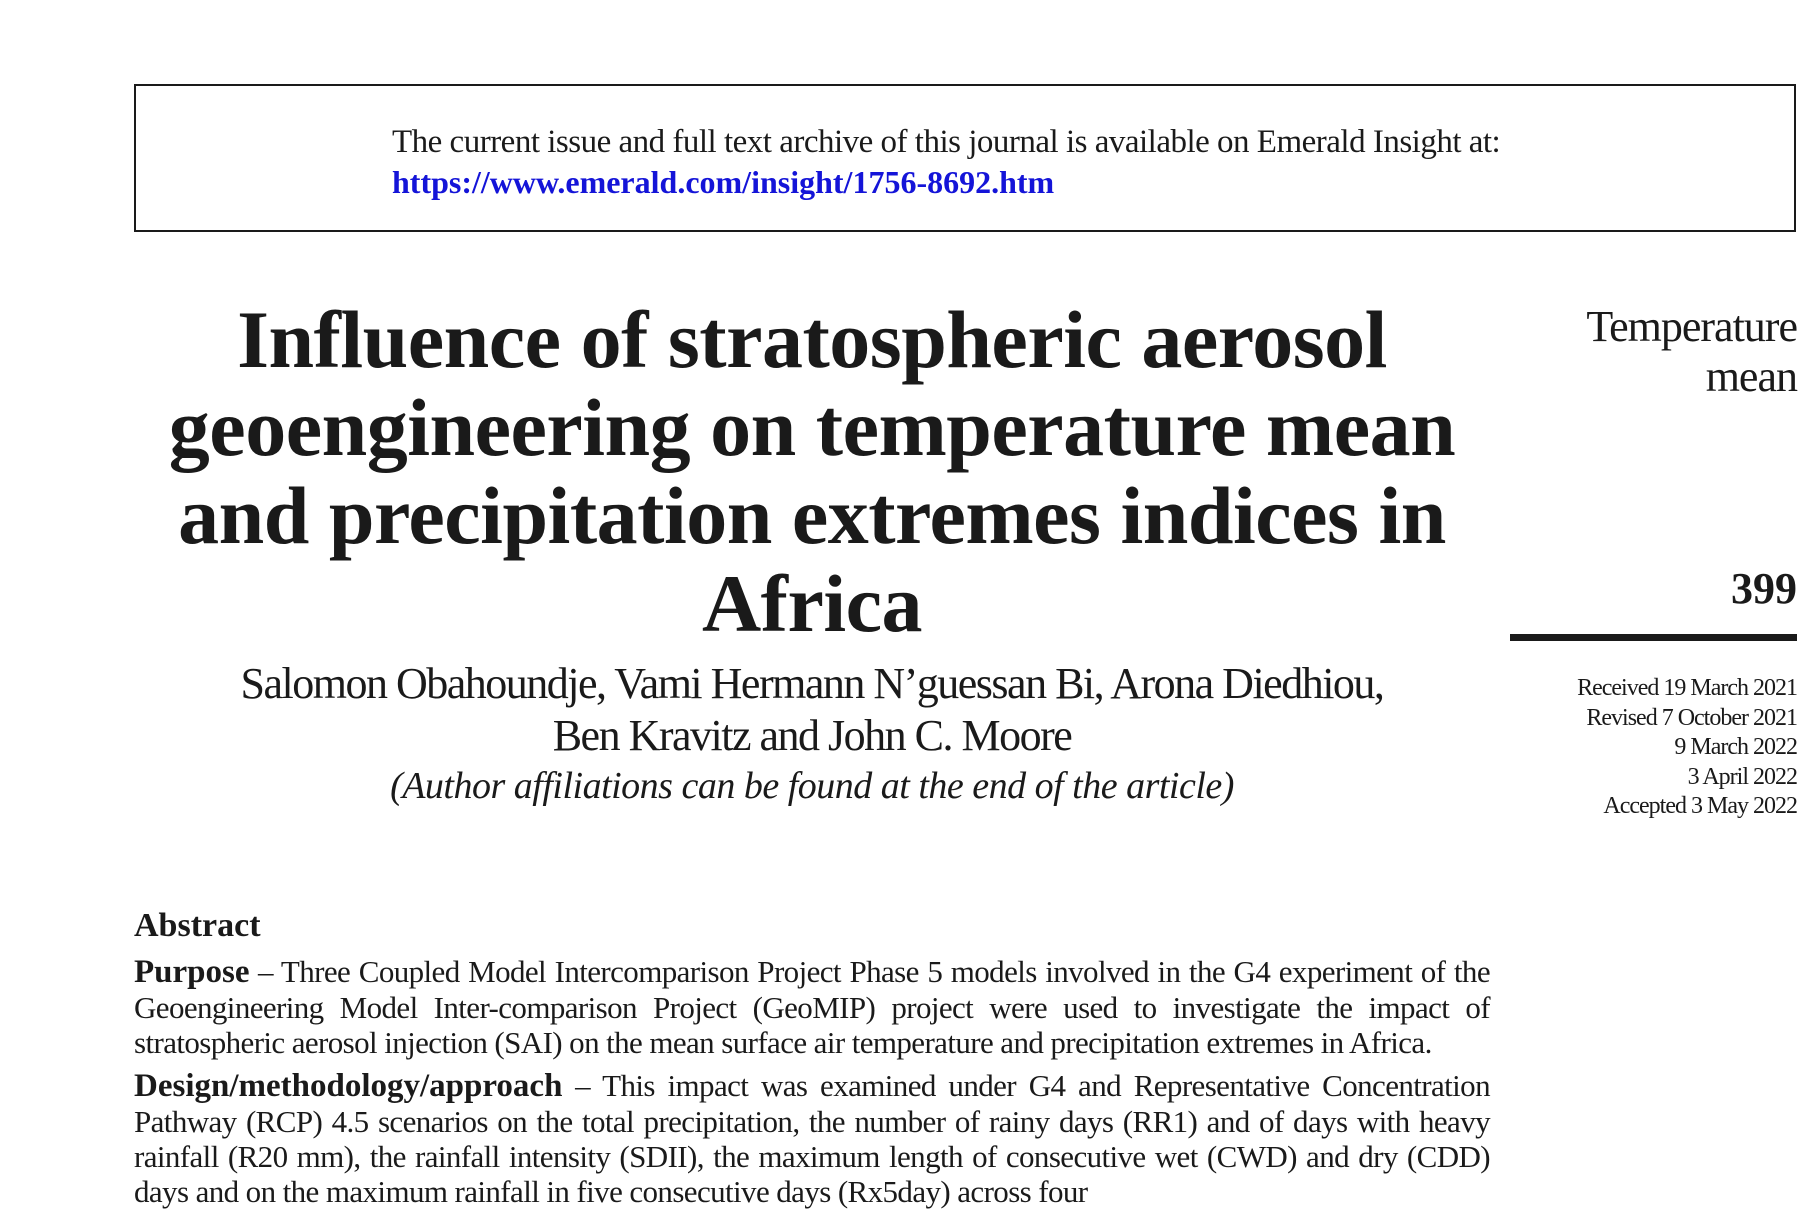 The image size is (1800, 1217). I want to click on page-number: 399, so click(1764, 588).